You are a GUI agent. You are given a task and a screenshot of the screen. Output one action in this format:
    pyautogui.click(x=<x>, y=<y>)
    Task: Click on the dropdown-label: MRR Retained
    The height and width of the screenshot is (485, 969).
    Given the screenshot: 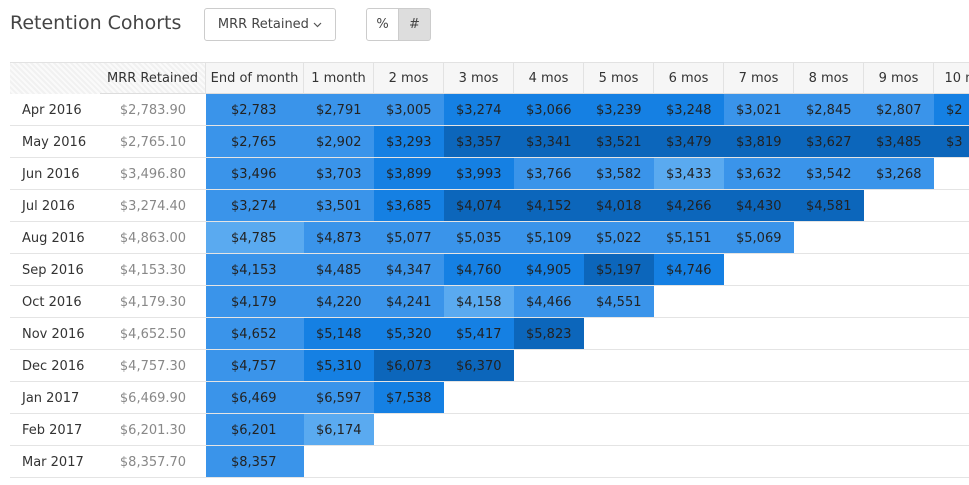 What is the action you would take?
    pyautogui.click(x=263, y=24)
    